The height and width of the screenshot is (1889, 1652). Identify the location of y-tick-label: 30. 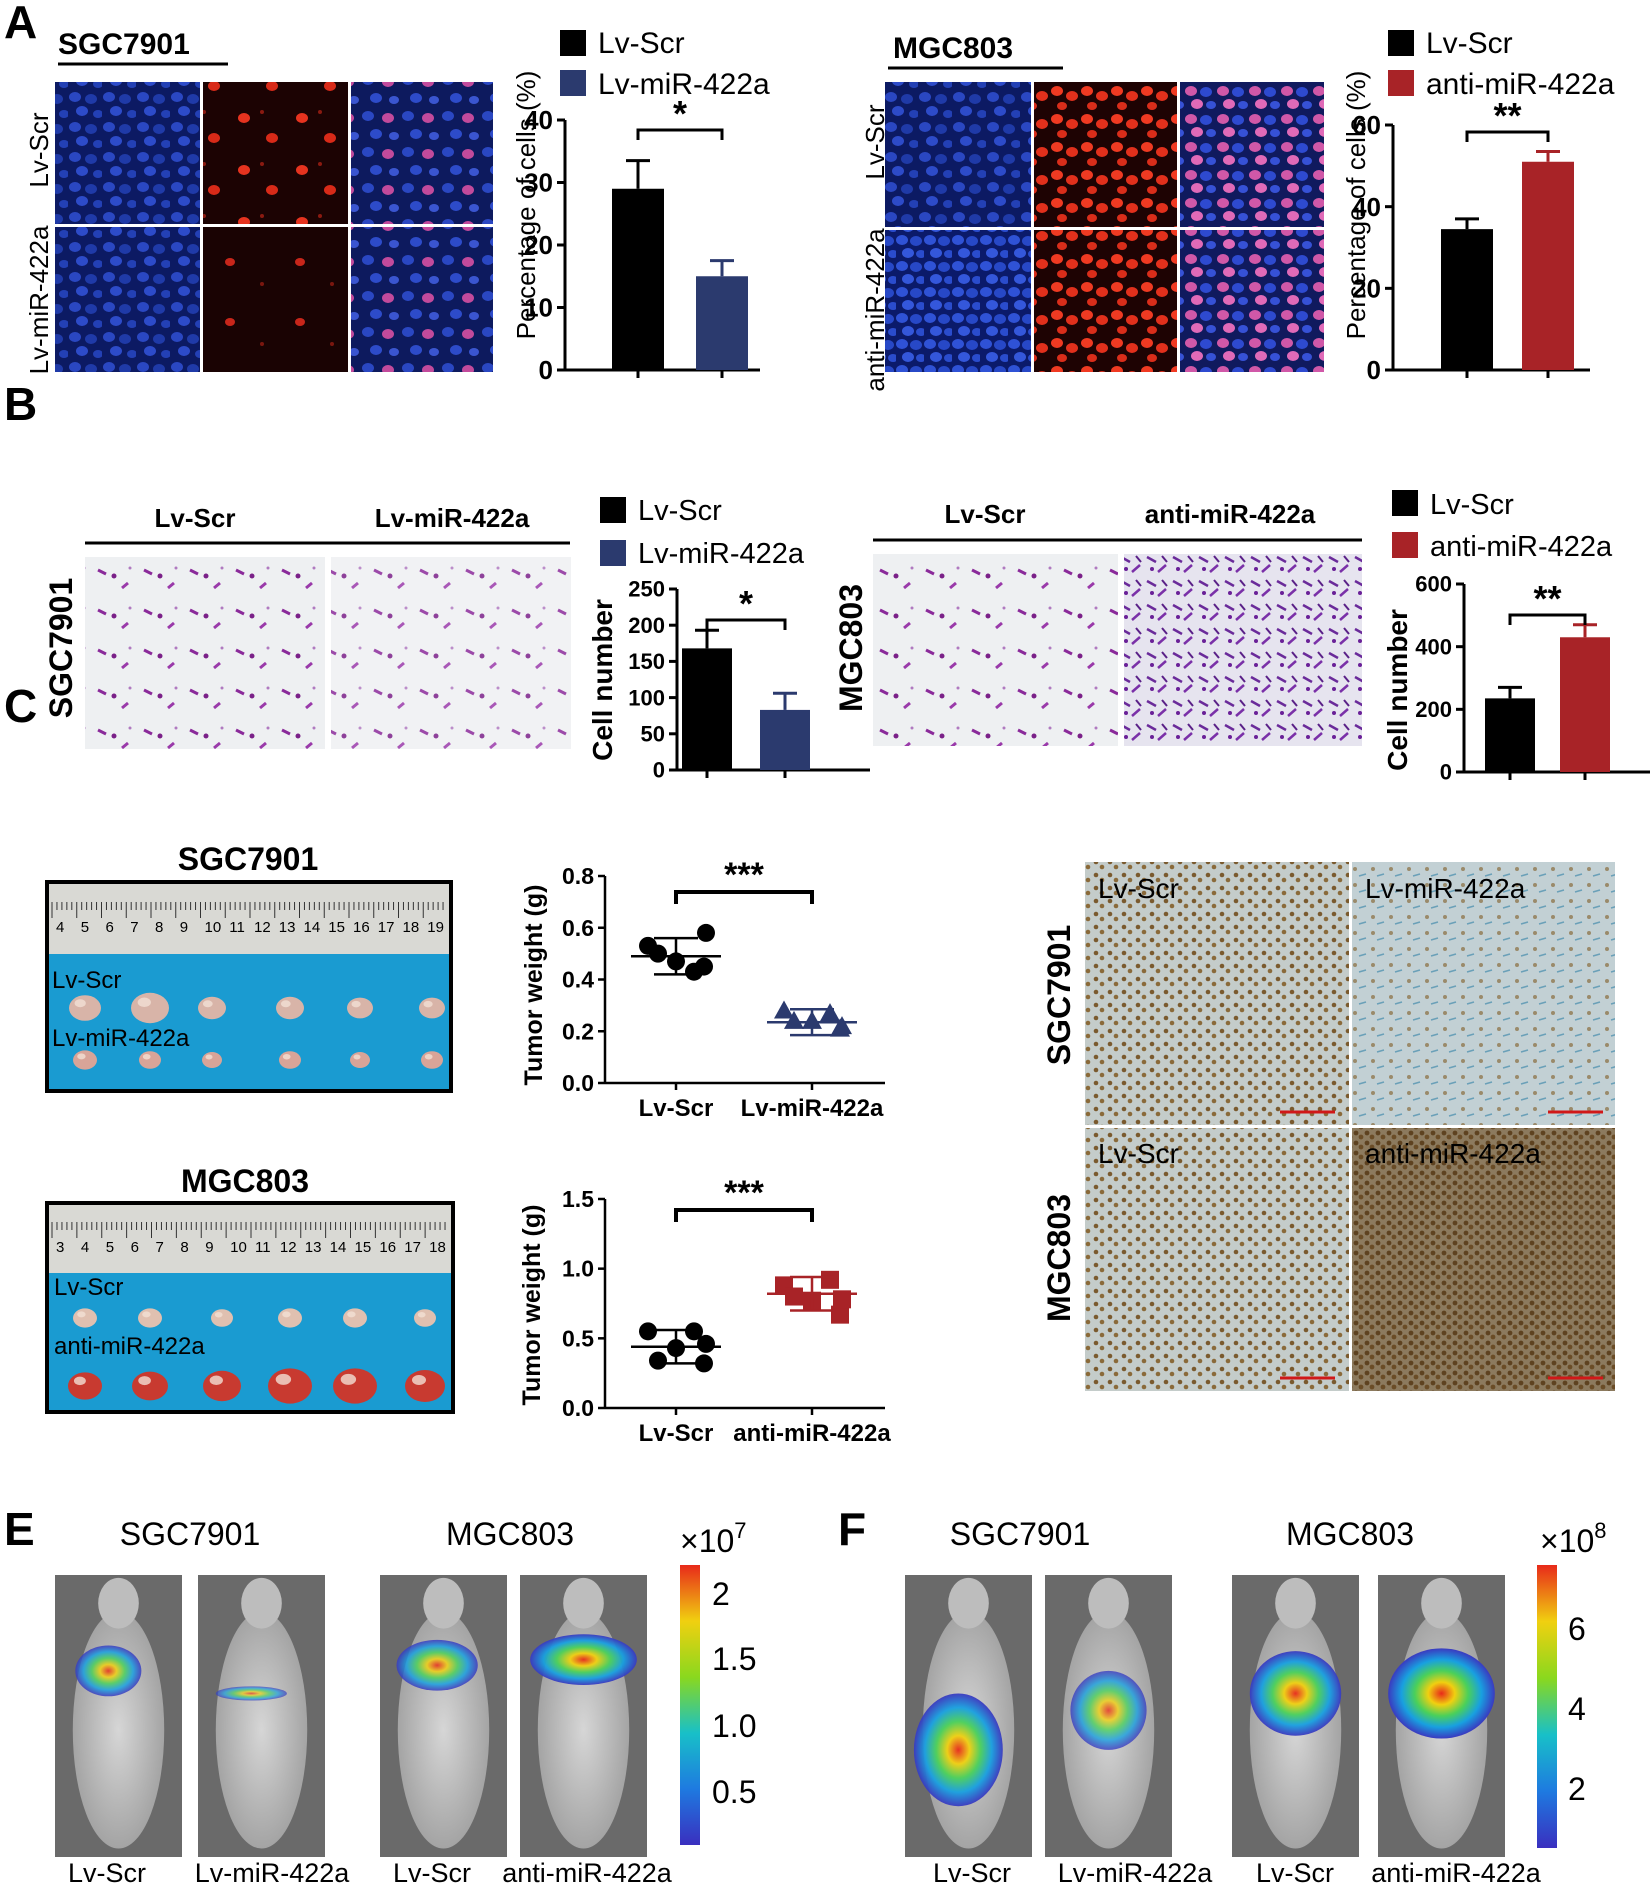
(538, 183).